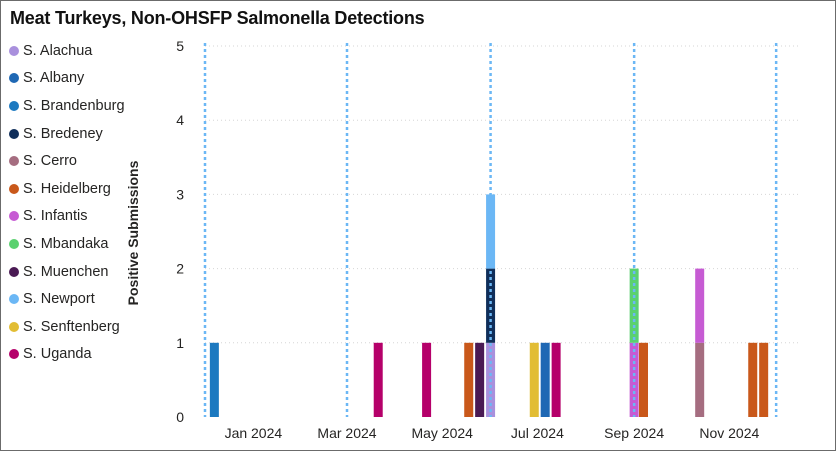 Image resolution: width=836 pixels, height=451 pixels. Describe the element at coordinates (66, 243) in the screenshot. I see `legend-label: S. Mbandaka` at that location.